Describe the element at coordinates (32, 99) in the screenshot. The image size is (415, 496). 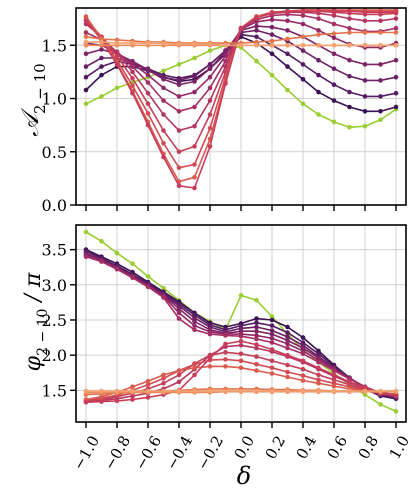
I see `amplitude-y-label: 𝒜2 − 10` at that location.